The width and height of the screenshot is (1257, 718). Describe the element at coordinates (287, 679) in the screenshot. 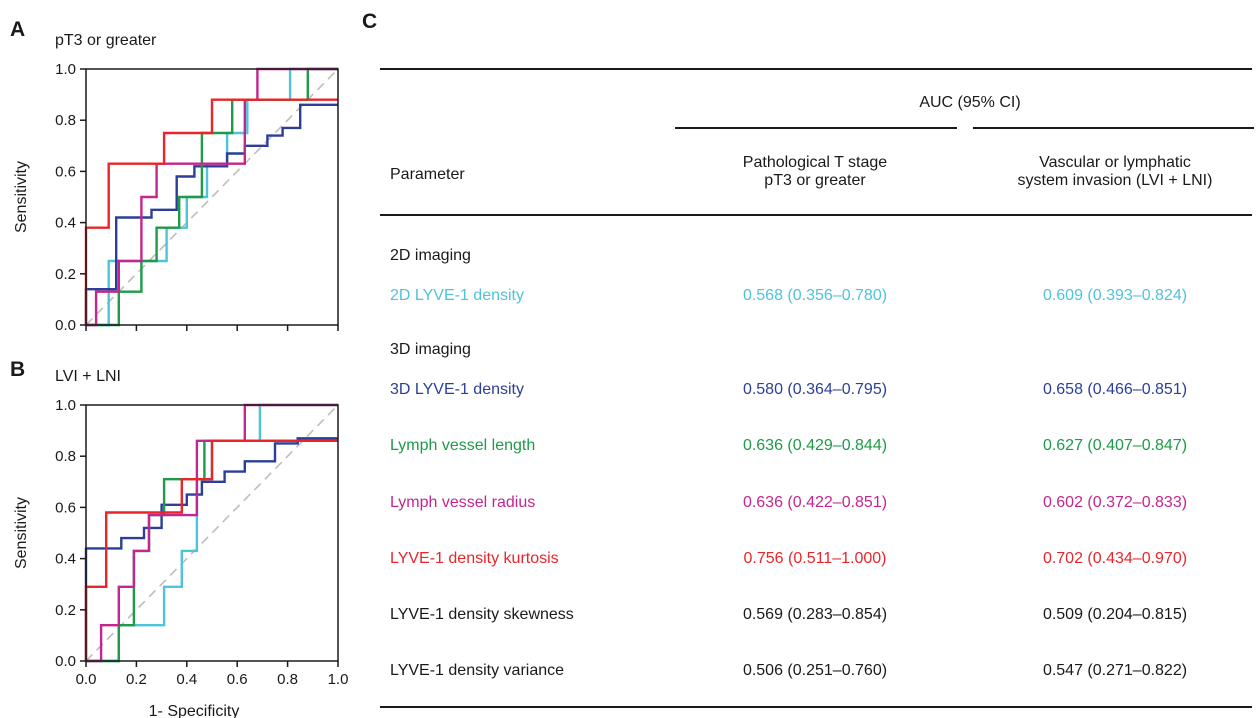

I see `x-tick-label: 0.8` at that location.